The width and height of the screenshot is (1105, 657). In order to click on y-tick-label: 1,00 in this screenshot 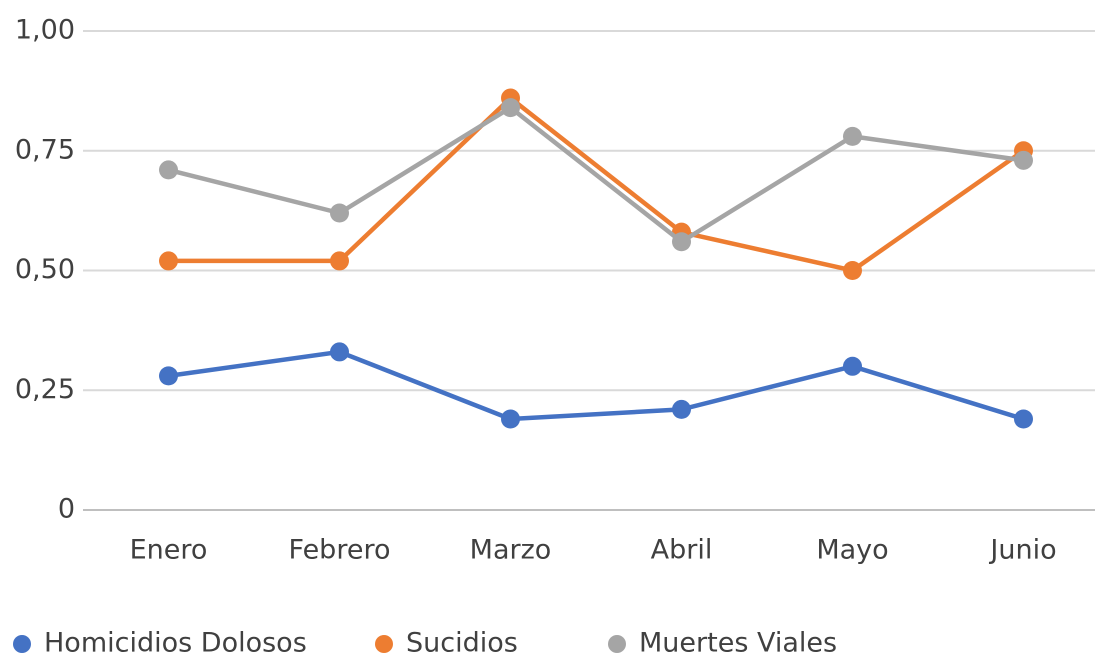, I will do `click(45, 30)`.